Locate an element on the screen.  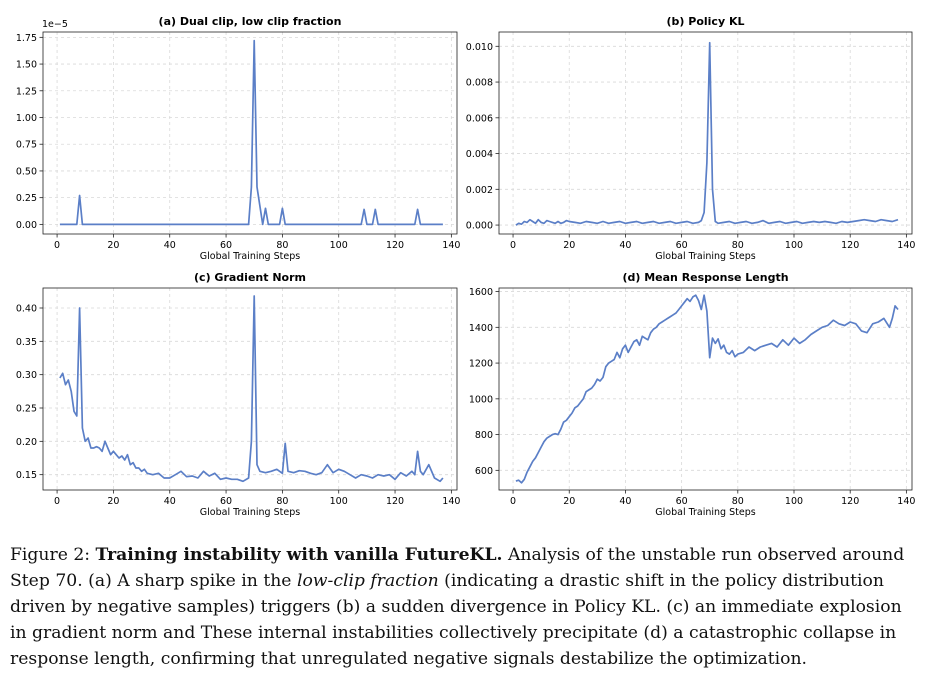
chart-title: (d) Mean Response Length is located at coordinates (705, 277).